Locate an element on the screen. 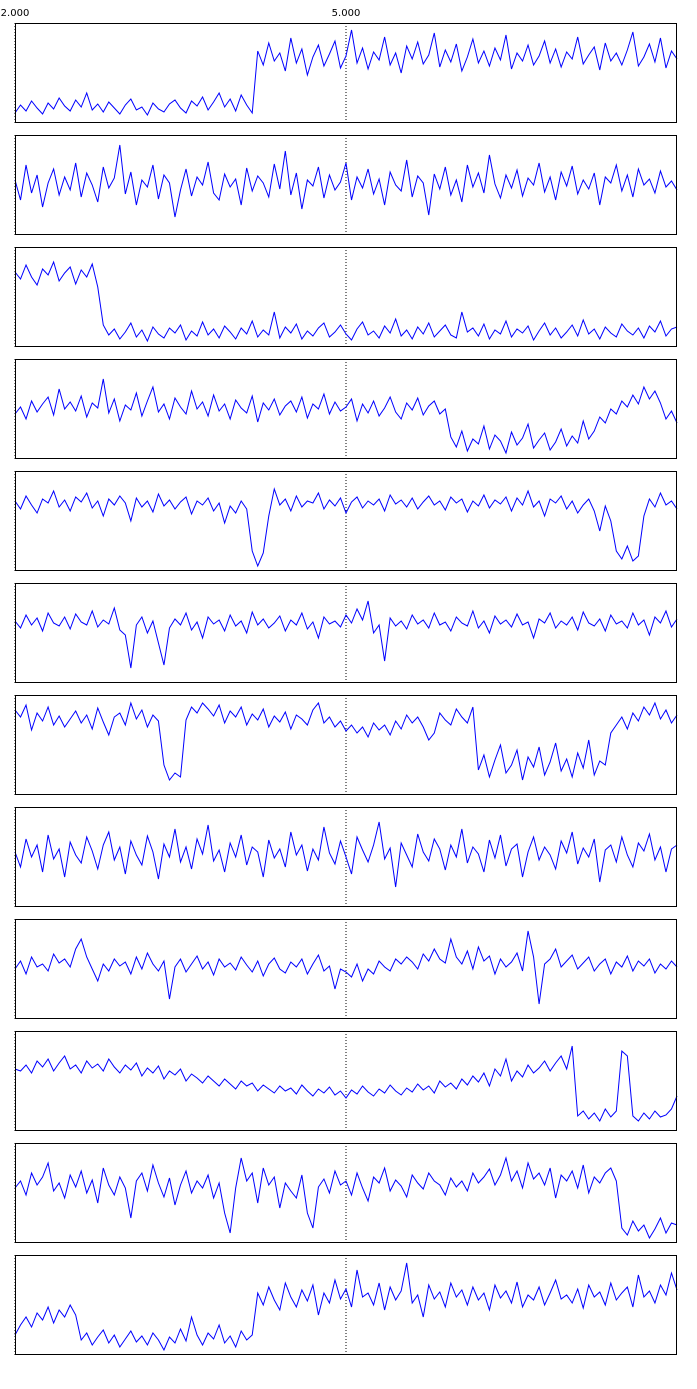  x-tick-label: 5.000 is located at coordinates (346, 13).